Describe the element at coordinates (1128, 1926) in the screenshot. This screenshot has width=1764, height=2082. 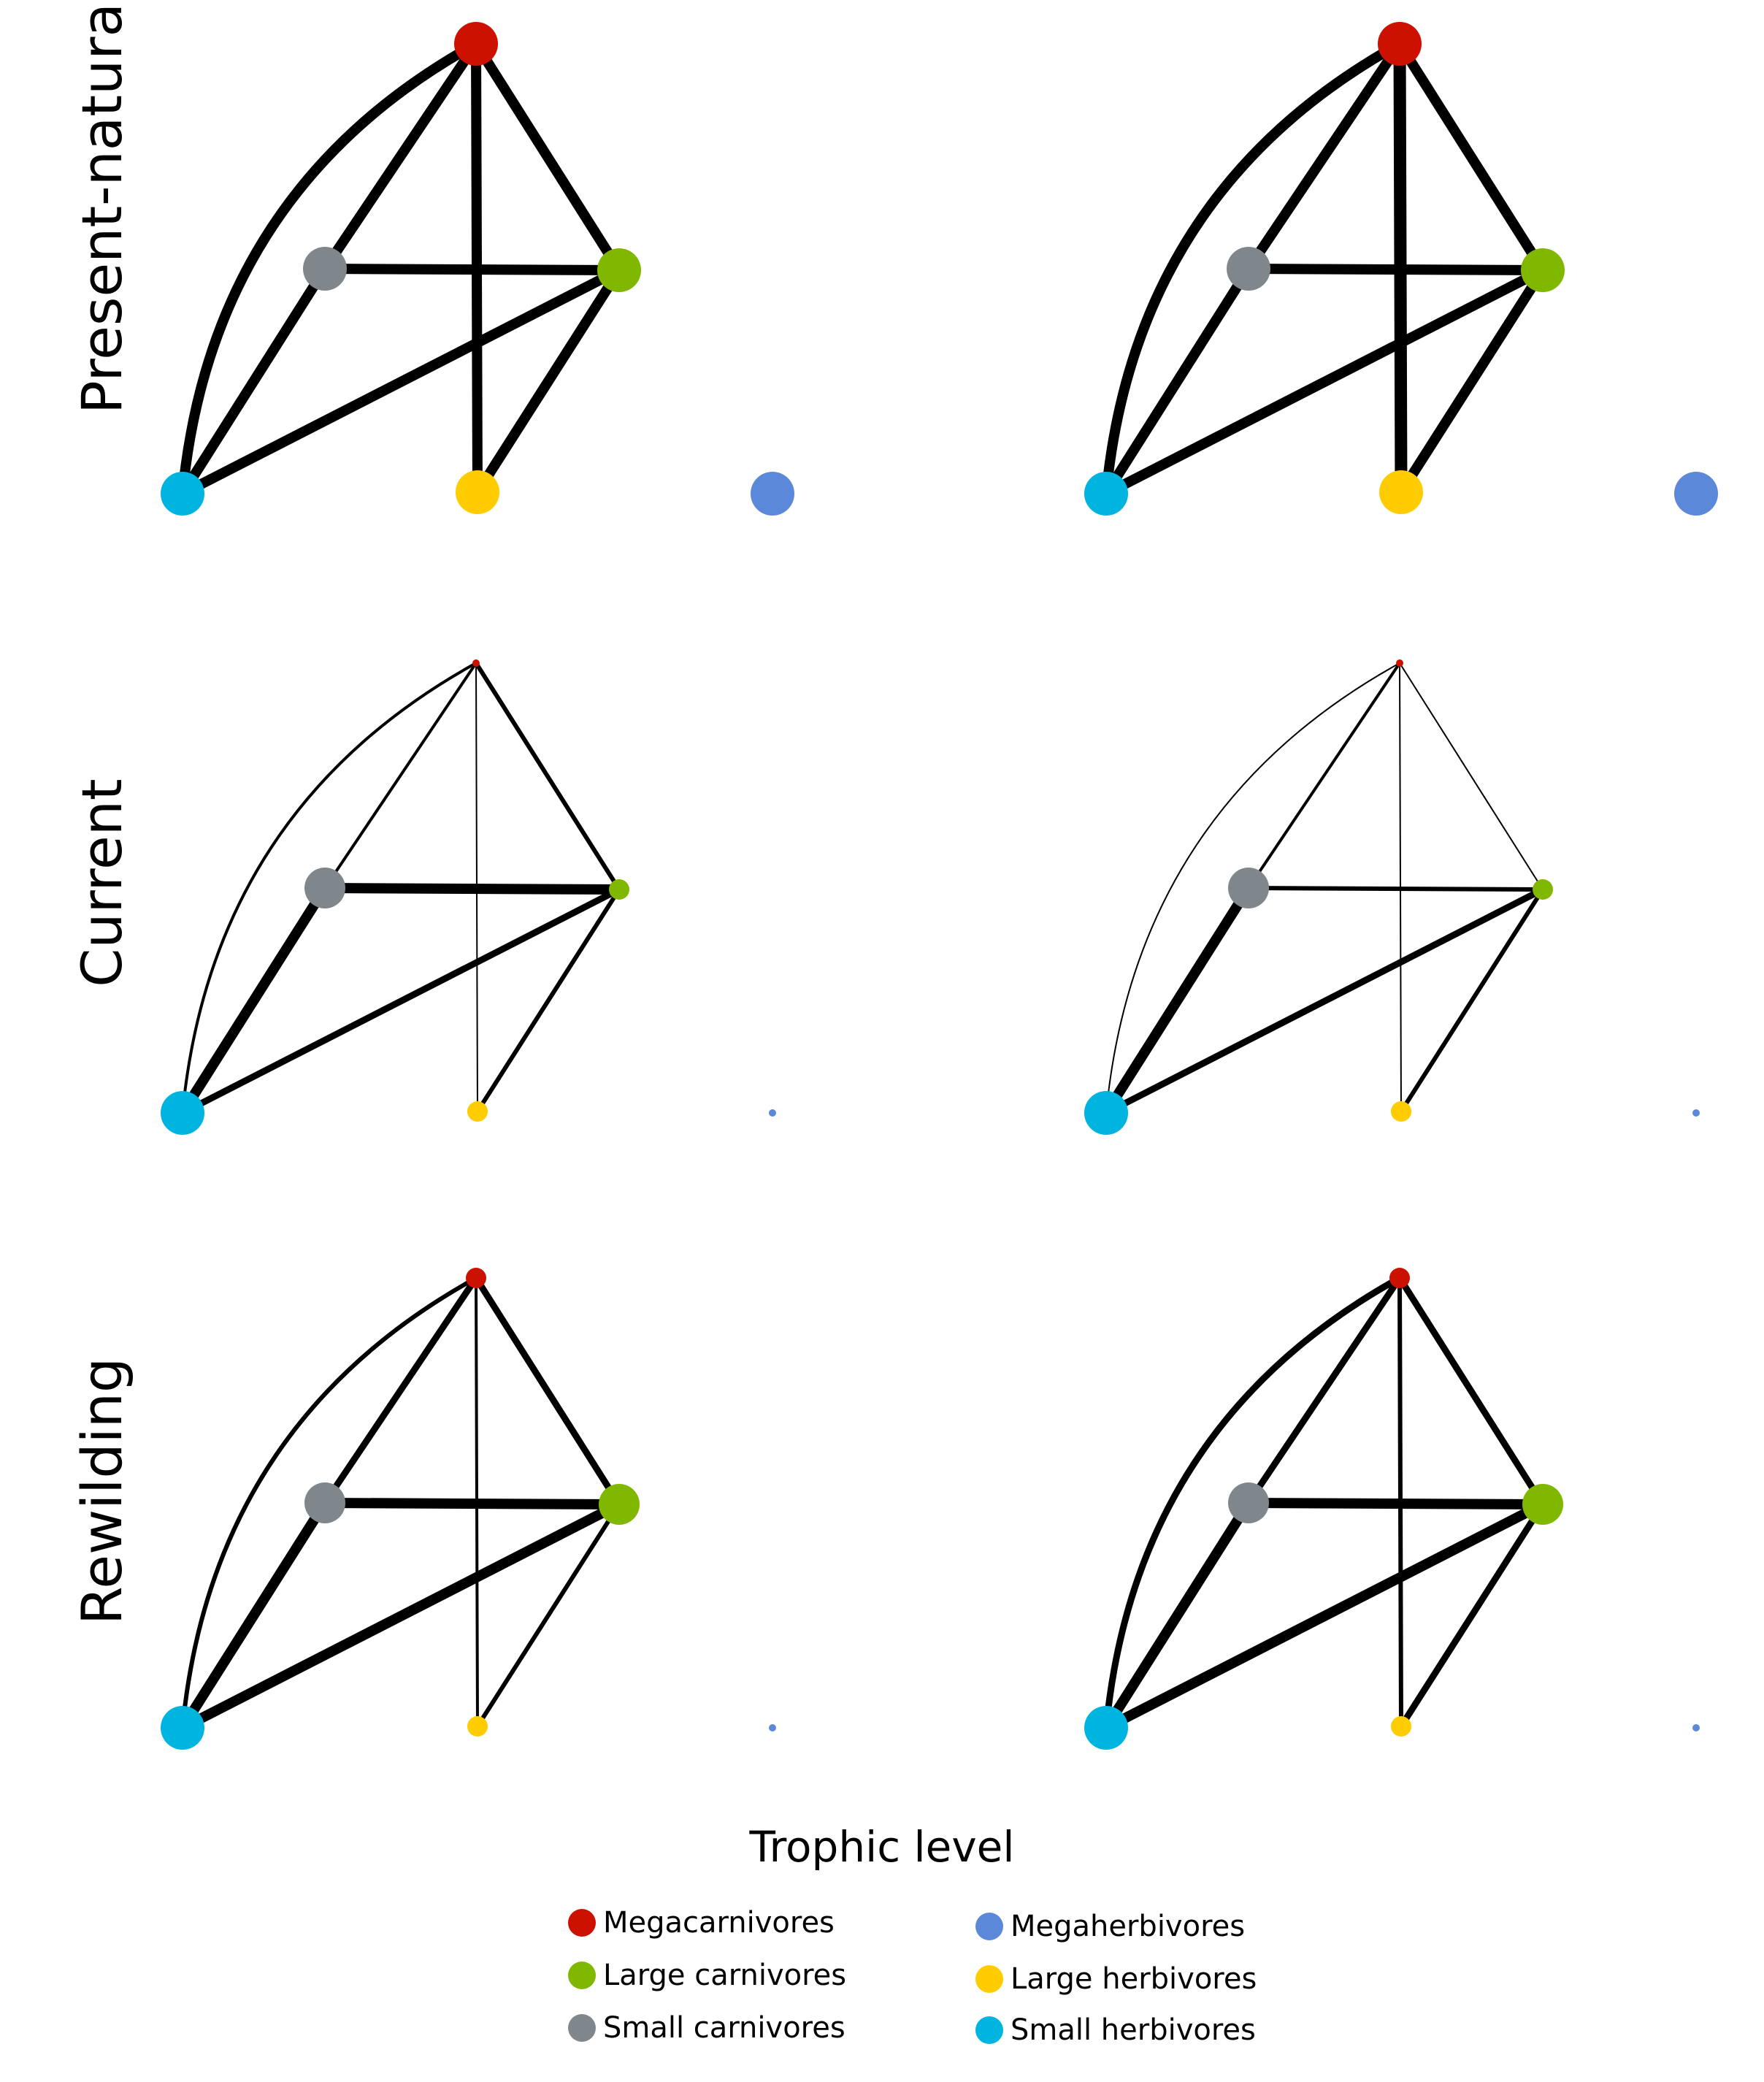
I see `legend-label: Megaherbivores` at that location.